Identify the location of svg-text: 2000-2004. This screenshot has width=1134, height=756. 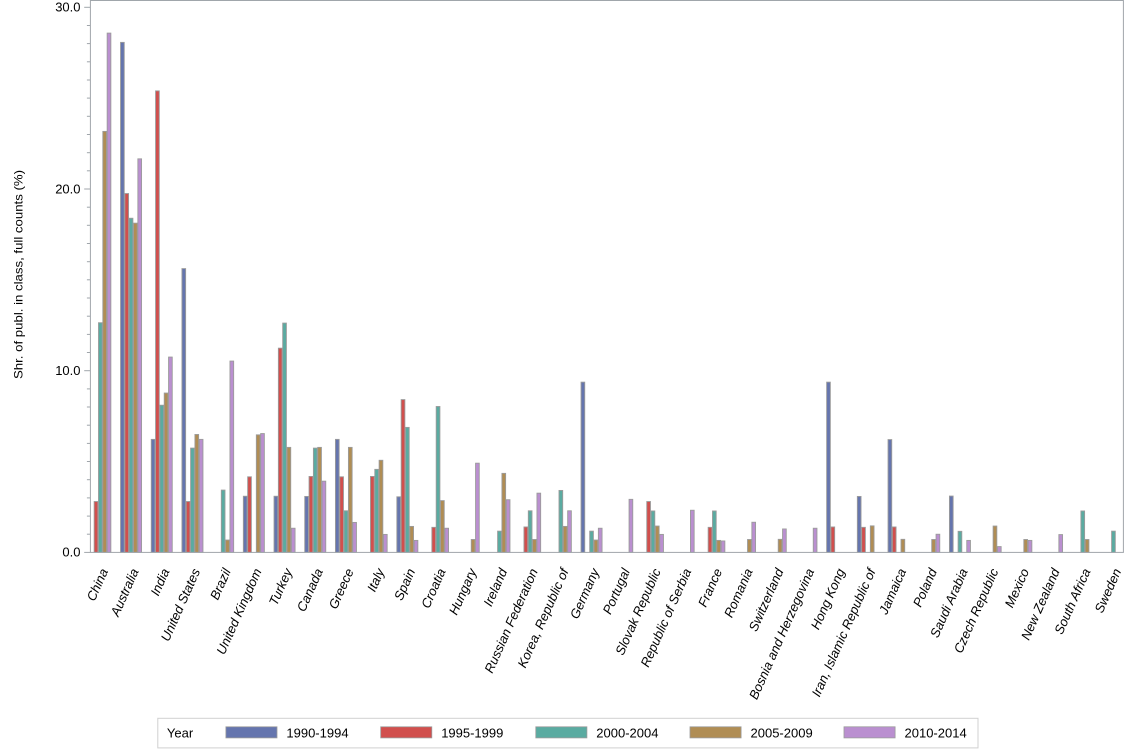
(627, 733).